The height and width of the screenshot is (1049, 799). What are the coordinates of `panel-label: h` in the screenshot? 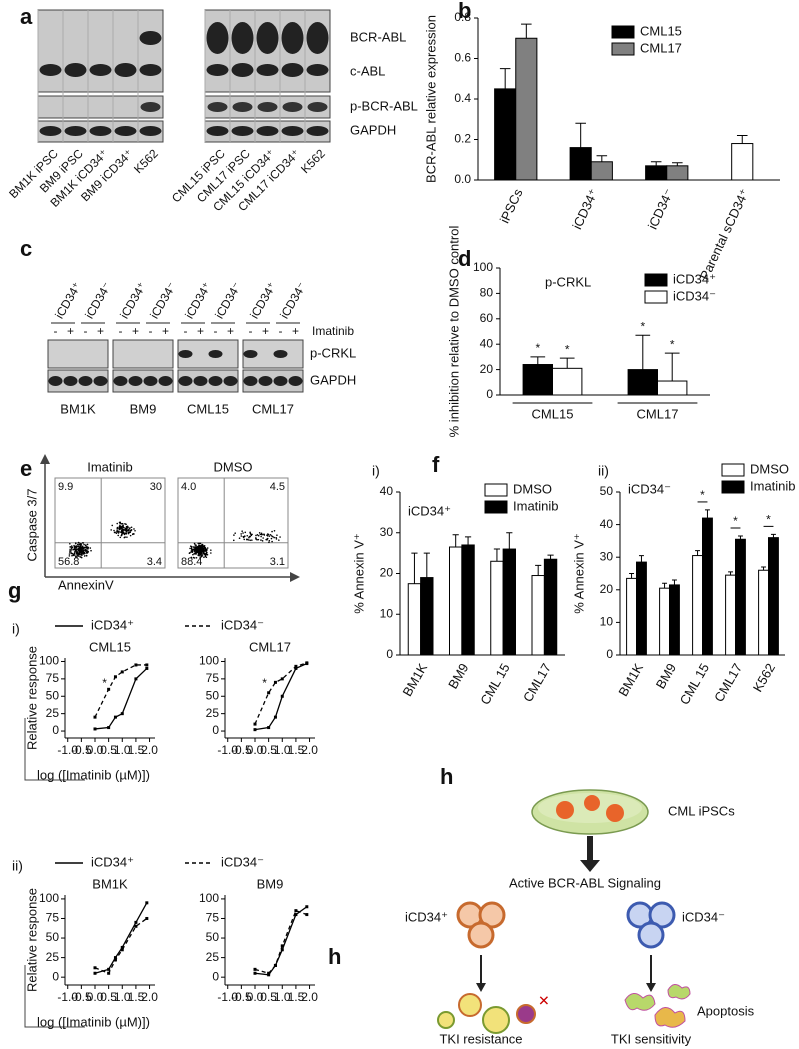 It's located at (446, 776).